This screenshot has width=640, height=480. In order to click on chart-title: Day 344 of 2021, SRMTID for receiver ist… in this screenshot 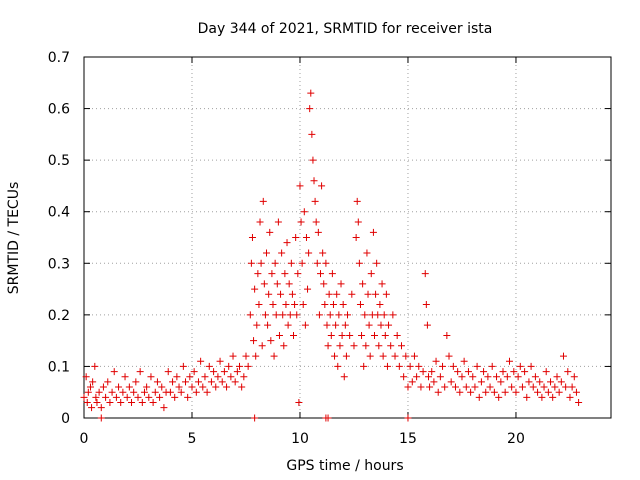, I will do `click(345, 29)`.